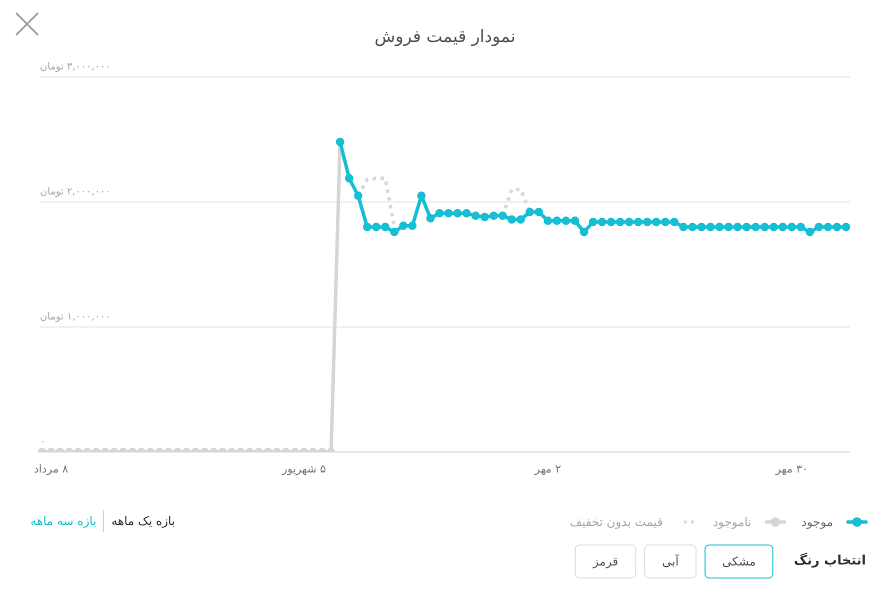  What do you see at coordinates (303, 469) in the screenshot?
I see `x-tick-label: ۵ شهریور` at bounding box center [303, 469].